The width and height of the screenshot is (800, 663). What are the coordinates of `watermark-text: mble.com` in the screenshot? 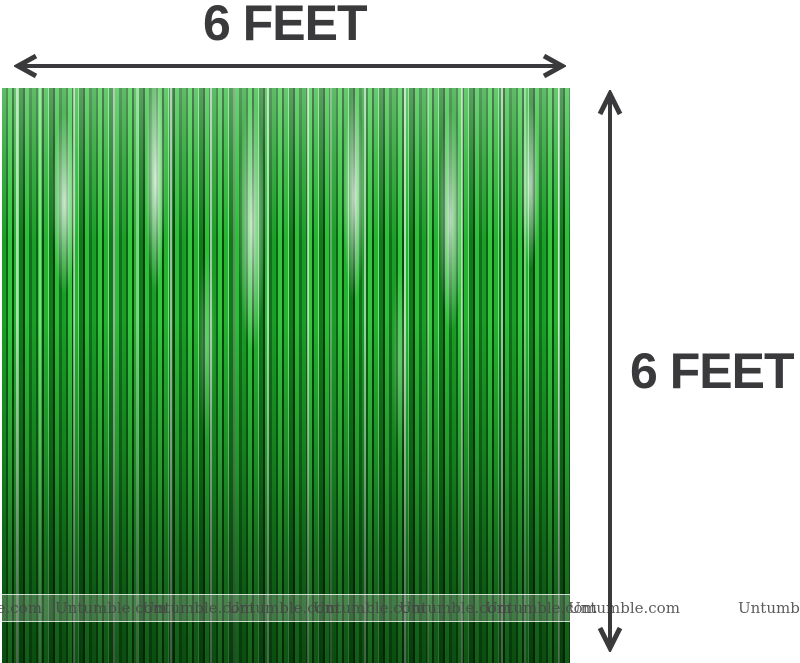 It's located at (21, 608).